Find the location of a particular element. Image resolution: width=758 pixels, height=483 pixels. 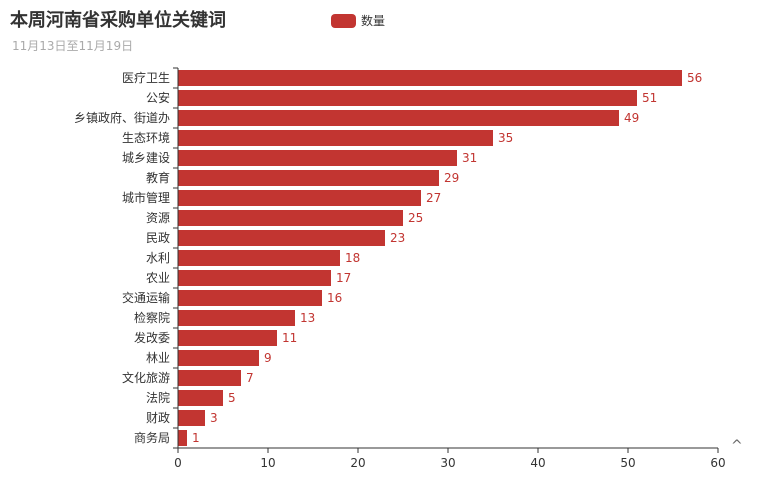

value-label: 25 is located at coordinates (415, 218).